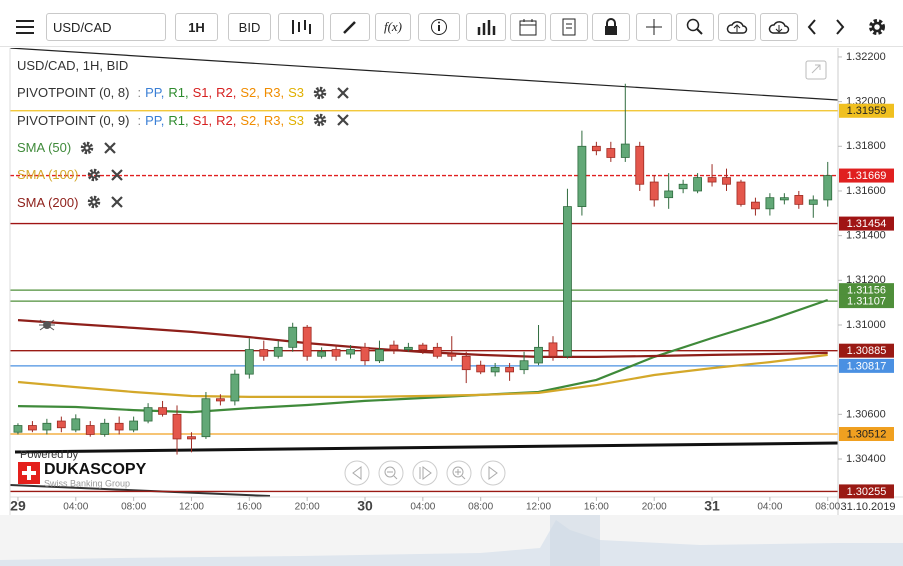 The image size is (903, 566). I want to click on pivot-level: S1,, so click(202, 93).